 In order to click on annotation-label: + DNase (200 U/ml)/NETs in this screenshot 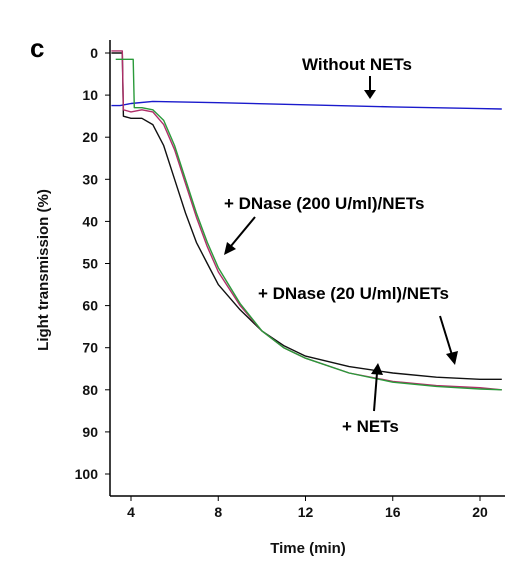, I will do `click(324, 203)`.